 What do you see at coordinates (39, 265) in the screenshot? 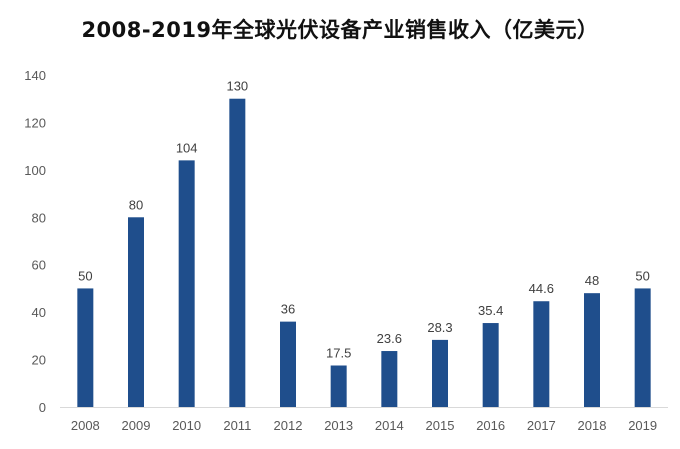
I see `y-tick-label: 60` at bounding box center [39, 265].